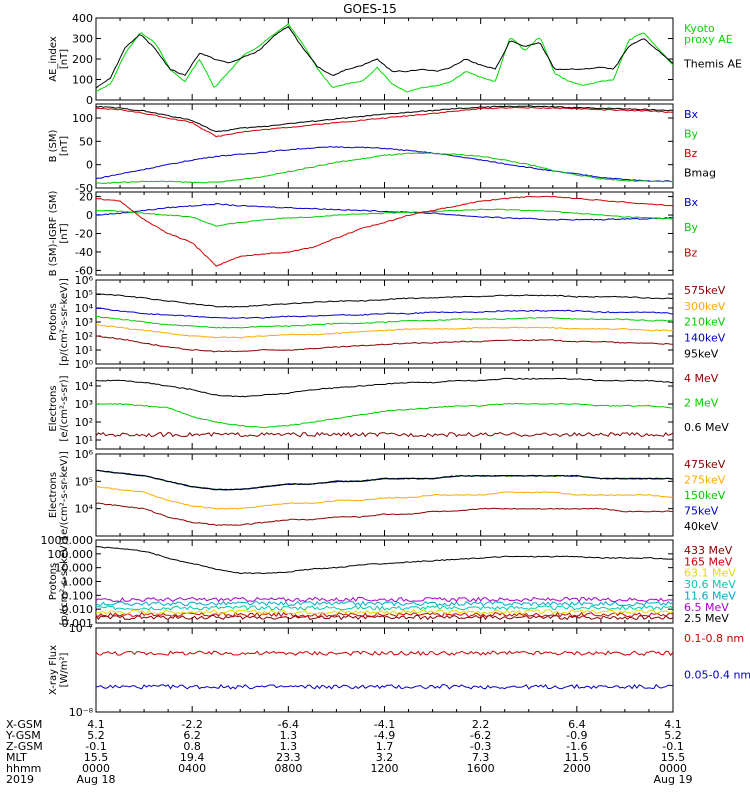 The width and height of the screenshot is (750, 800). Describe the element at coordinates (288, 757) in the screenshot. I see `x-row-value: 23.3` at that location.